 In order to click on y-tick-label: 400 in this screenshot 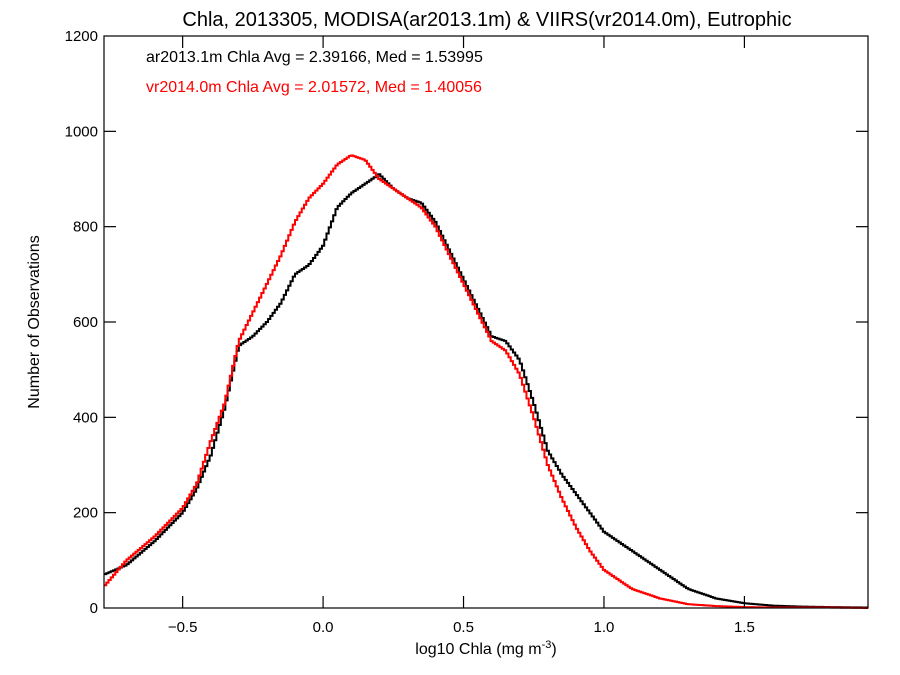, I will do `click(85, 417)`.